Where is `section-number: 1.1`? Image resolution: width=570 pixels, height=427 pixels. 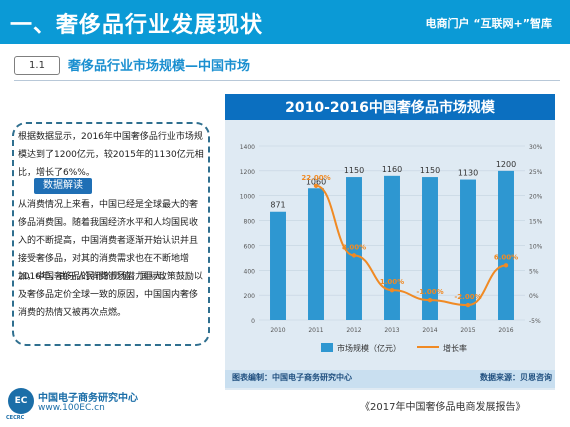 section-number: 1.1 is located at coordinates (37, 65).